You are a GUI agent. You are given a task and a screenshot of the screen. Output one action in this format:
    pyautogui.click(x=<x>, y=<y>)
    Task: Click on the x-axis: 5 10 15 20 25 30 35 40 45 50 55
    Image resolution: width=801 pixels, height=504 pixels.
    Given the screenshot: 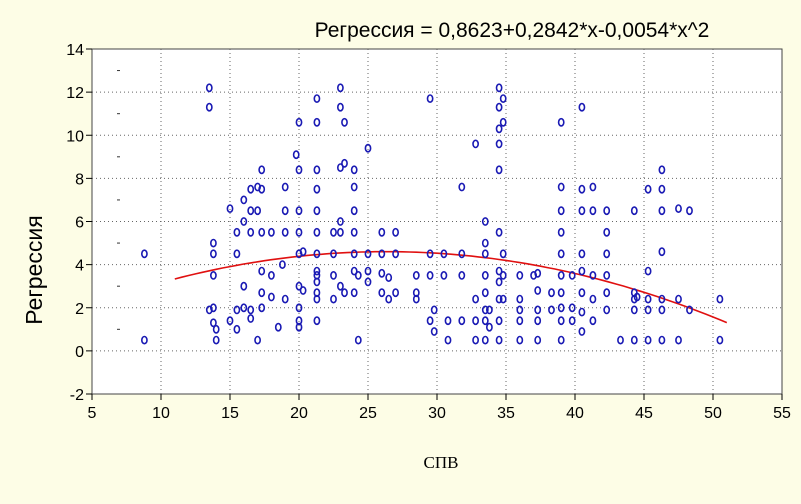 What is the action you would take?
    pyautogui.click(x=439, y=408)
    